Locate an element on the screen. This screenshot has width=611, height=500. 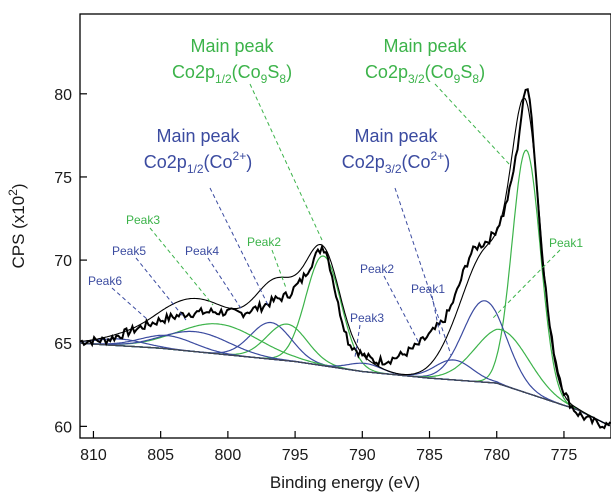
x-axis-title: Binding energy (eV) is located at coordinates (345, 482).